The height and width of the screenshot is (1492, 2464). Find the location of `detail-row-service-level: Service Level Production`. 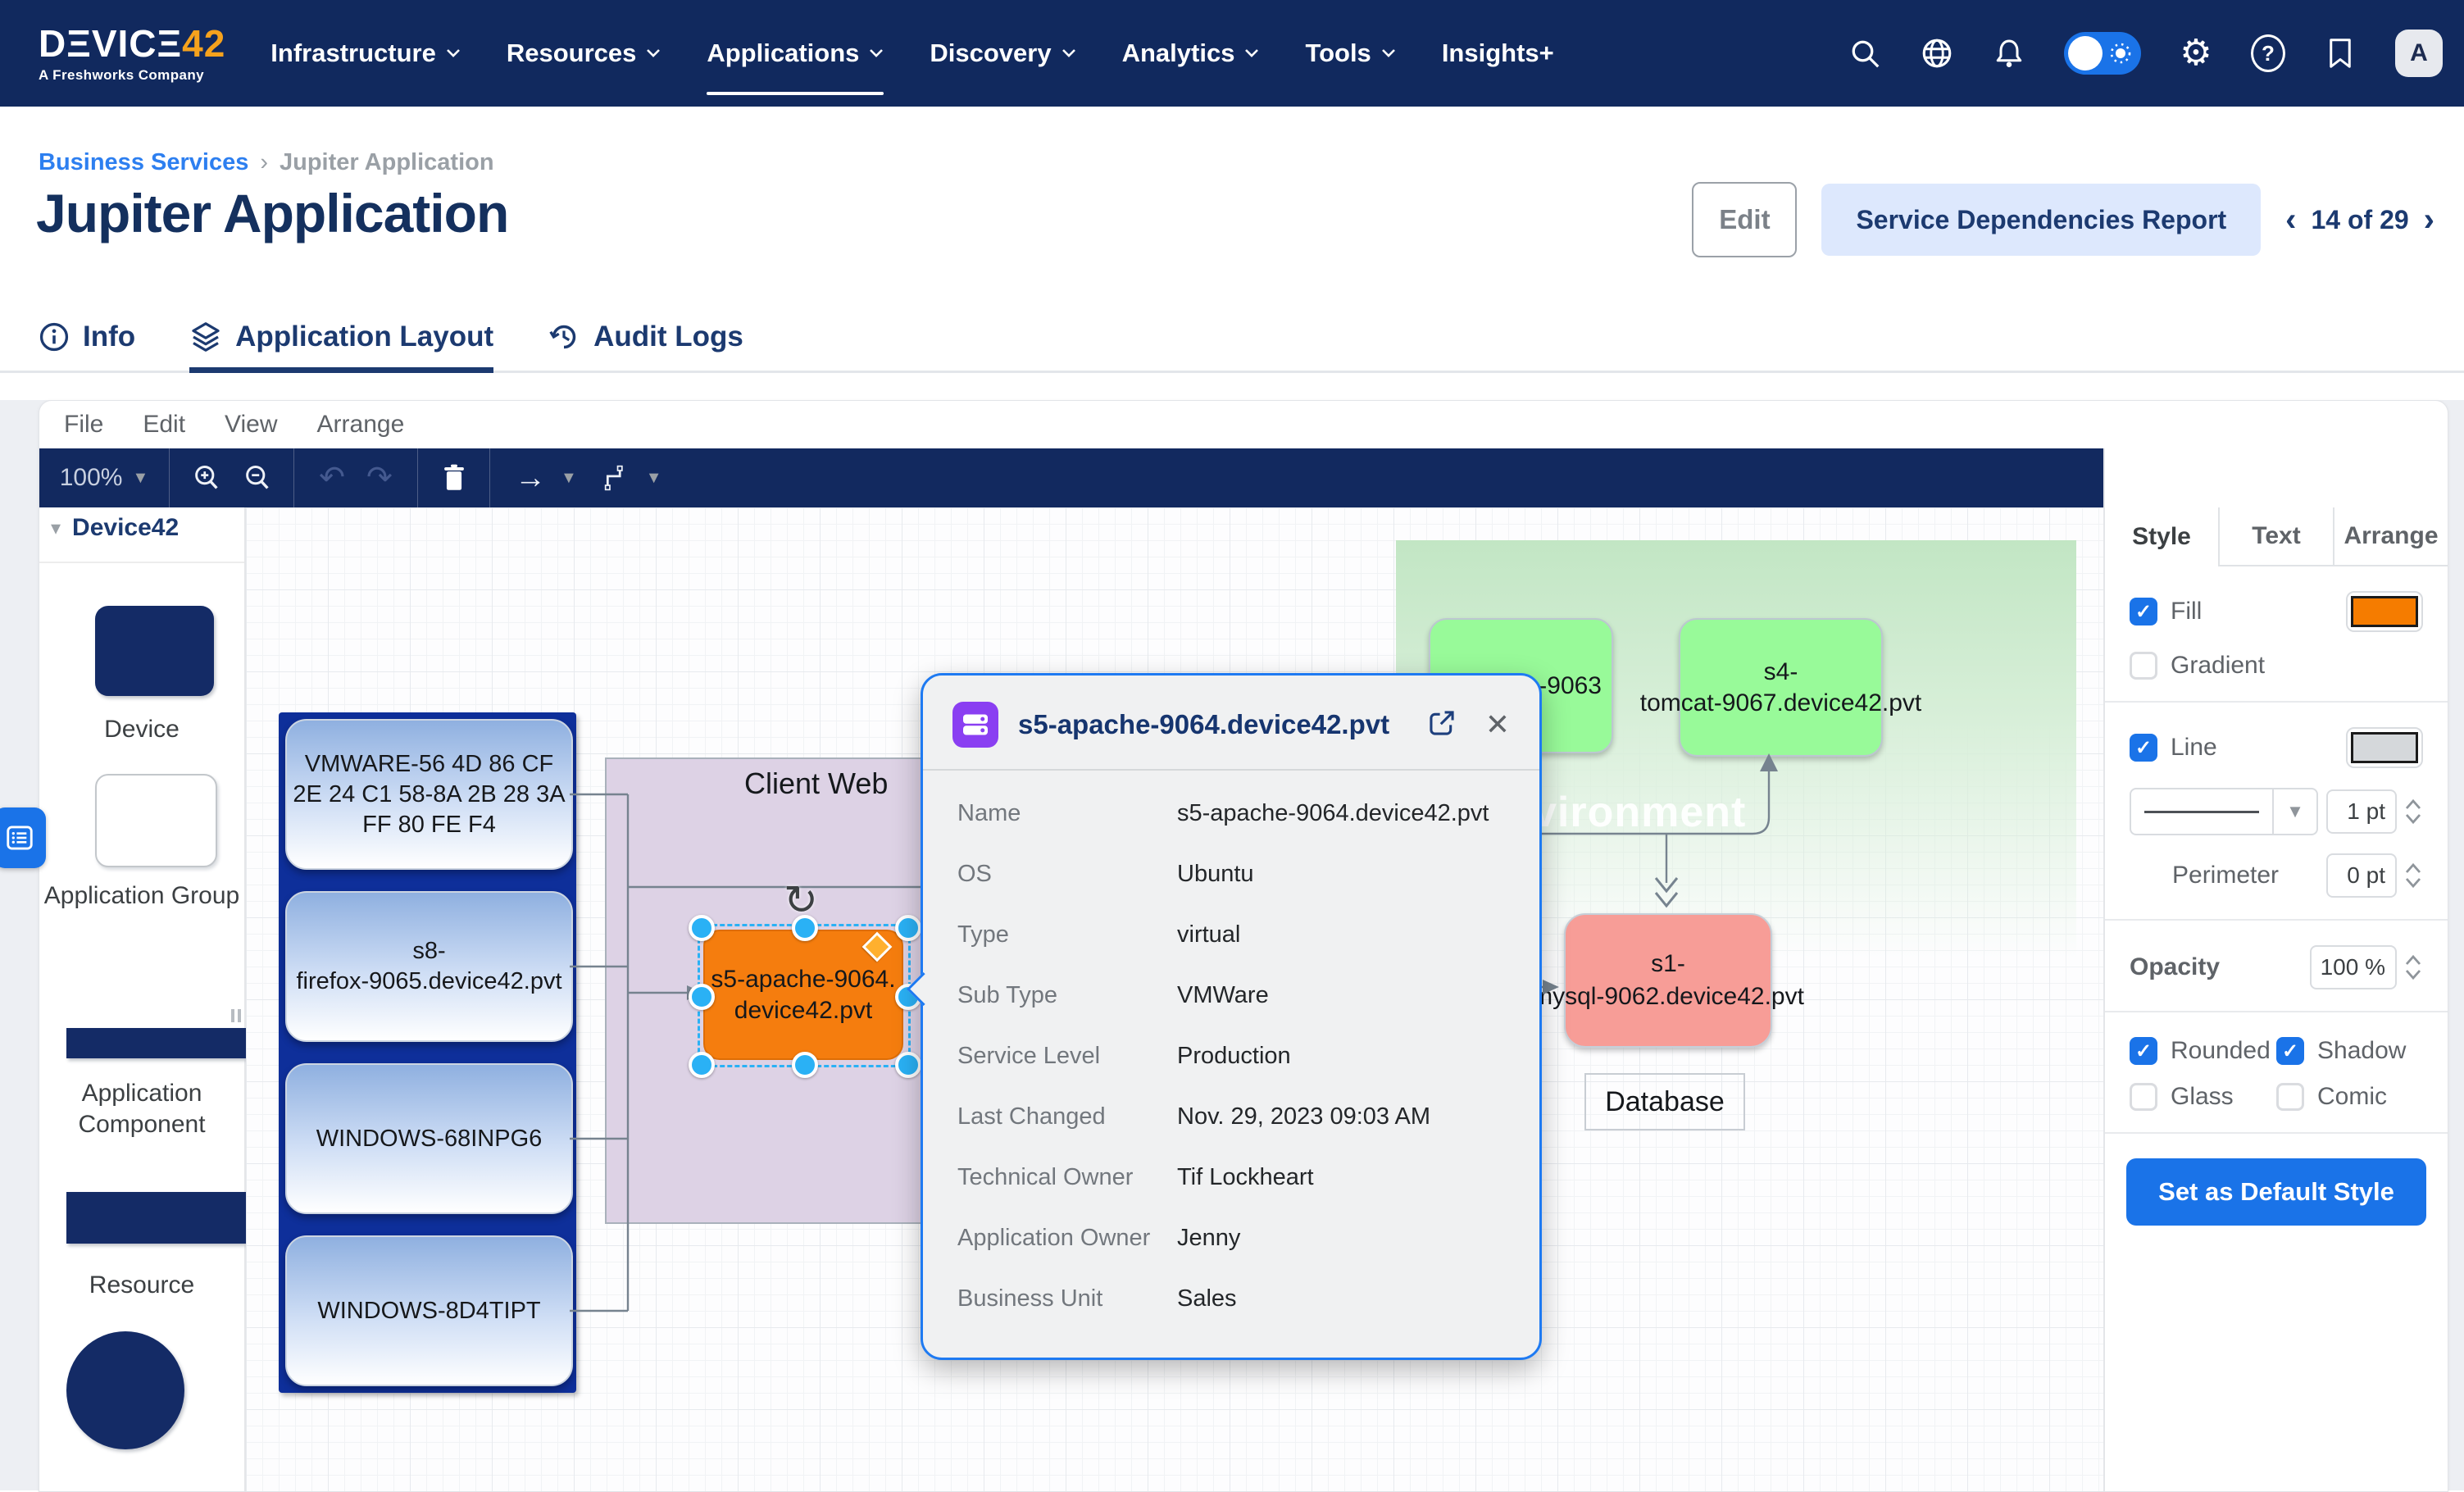

detail-row-service-level: Service Level Production is located at coordinates (1124, 1056).